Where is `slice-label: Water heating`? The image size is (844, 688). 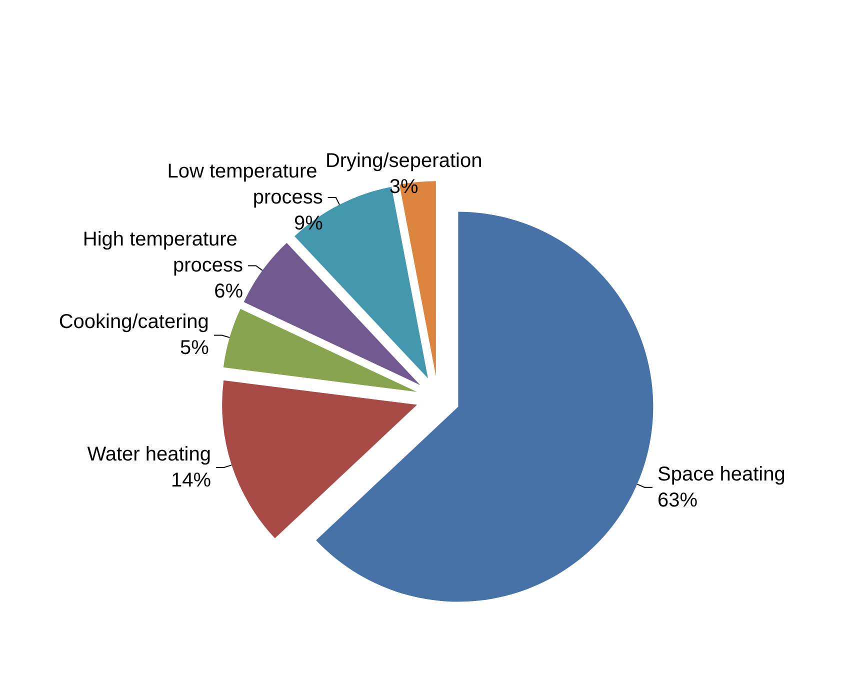 slice-label: Water heating is located at coordinates (149, 455).